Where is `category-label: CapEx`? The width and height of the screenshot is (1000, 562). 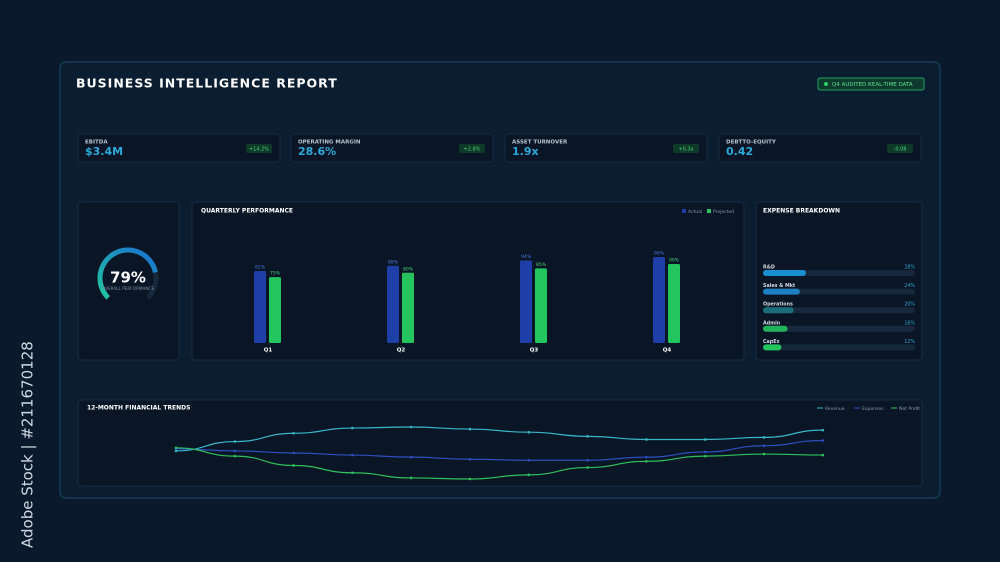
category-label: CapEx is located at coordinates (771, 342).